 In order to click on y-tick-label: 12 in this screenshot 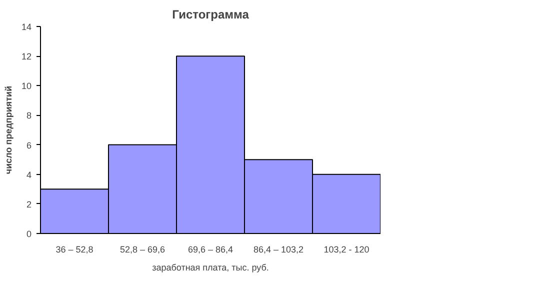, I will do `click(26, 57)`.